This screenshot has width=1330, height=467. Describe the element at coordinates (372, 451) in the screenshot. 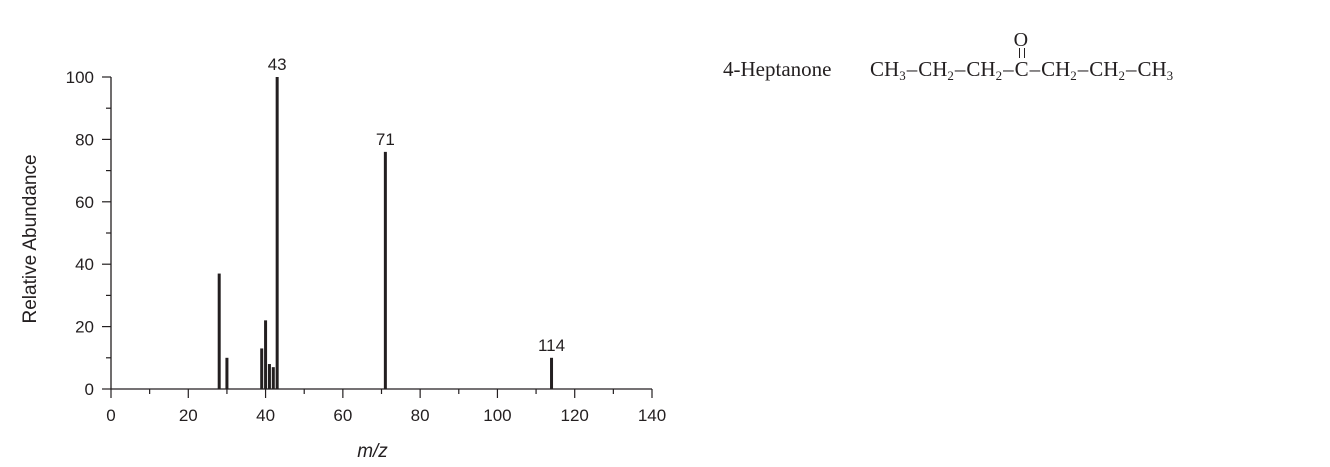

I see `x-axis-title: m/z` at that location.